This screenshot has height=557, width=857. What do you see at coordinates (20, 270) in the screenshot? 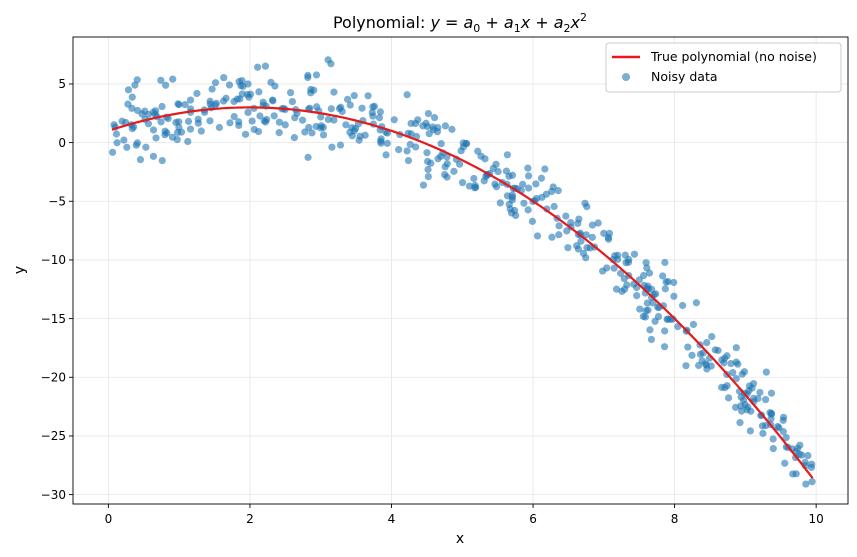
I see `y-axis-label: y` at bounding box center [20, 270].